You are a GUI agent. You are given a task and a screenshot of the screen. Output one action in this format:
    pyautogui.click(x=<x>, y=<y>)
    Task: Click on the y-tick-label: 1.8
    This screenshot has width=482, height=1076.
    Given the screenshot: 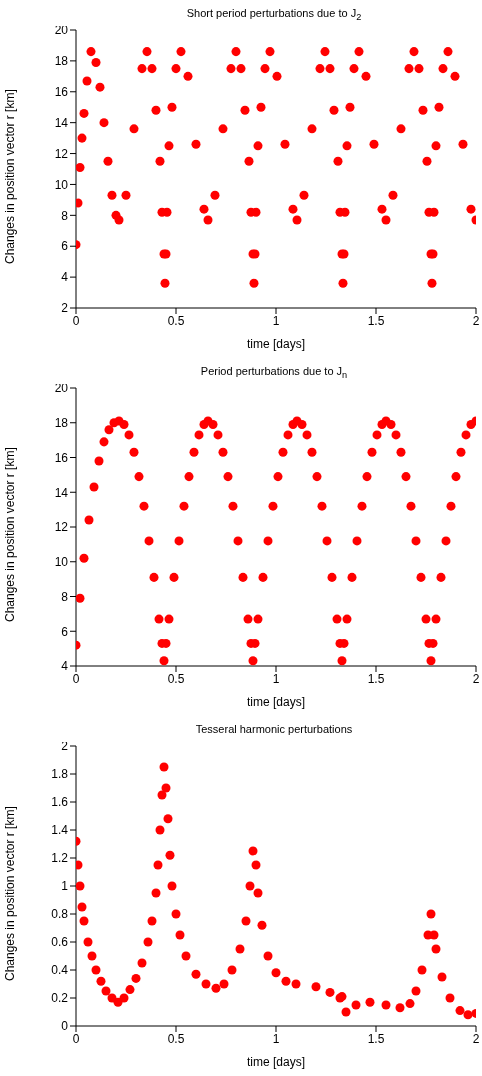 What is the action you would take?
    pyautogui.click(x=60, y=774)
    